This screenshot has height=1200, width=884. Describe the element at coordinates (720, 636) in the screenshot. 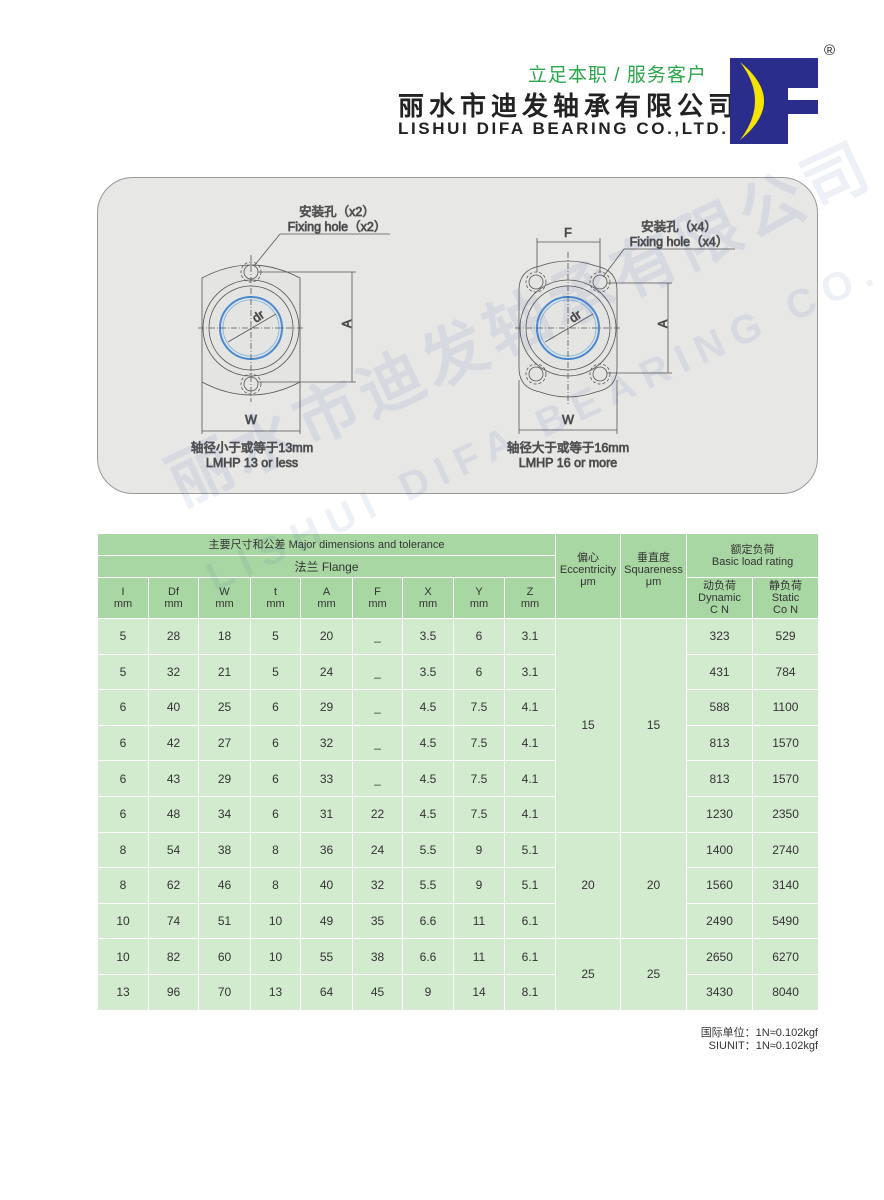

I see `cell-dynamic-load: 323` at that location.